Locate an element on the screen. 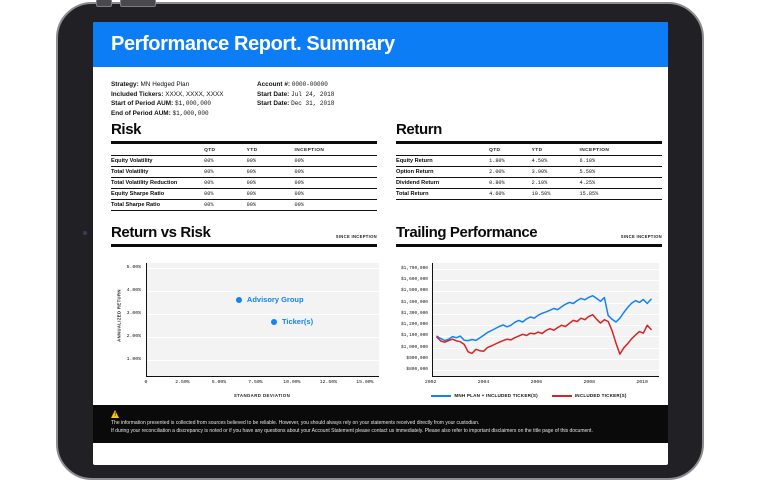 This screenshot has width=763, height=487. legend-item: INCLUDED TICKER(S) is located at coordinates (589, 395).